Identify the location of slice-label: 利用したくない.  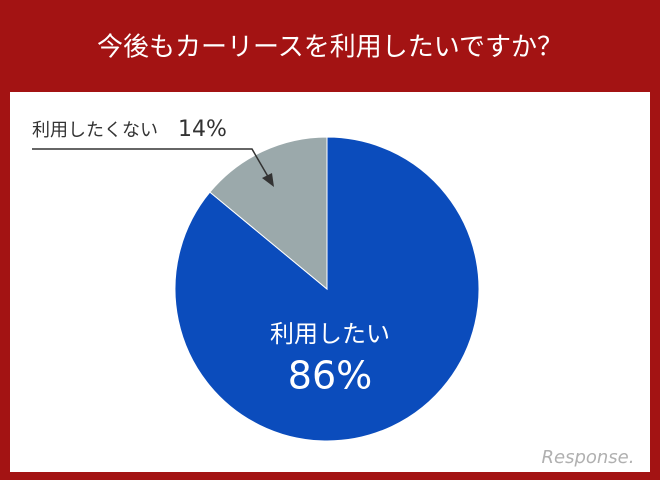
(95, 130).